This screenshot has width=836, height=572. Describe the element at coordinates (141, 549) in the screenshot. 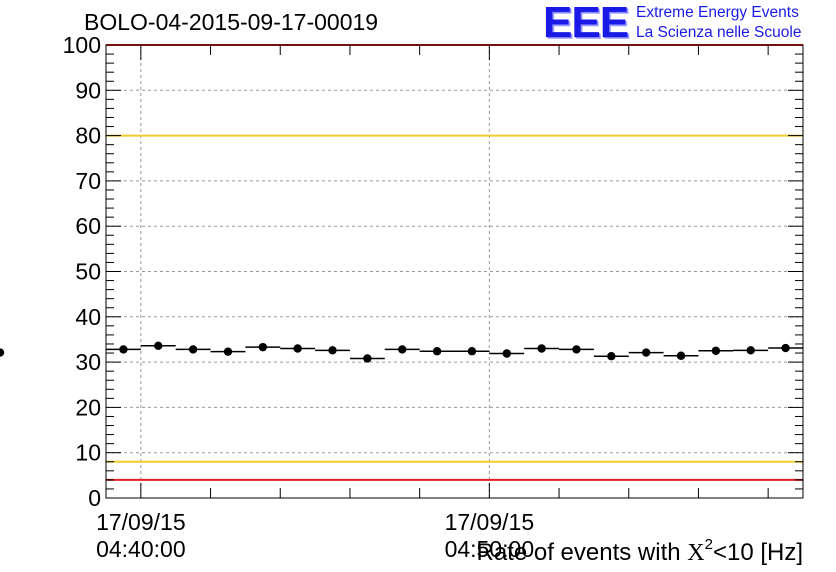

I see `x-tick-label-time: 04:40:00` at that location.